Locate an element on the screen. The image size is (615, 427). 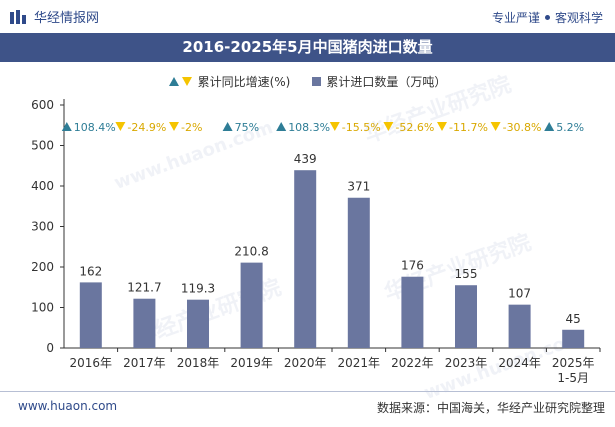
x-tick-label: 2024年 is located at coordinates (519, 363).